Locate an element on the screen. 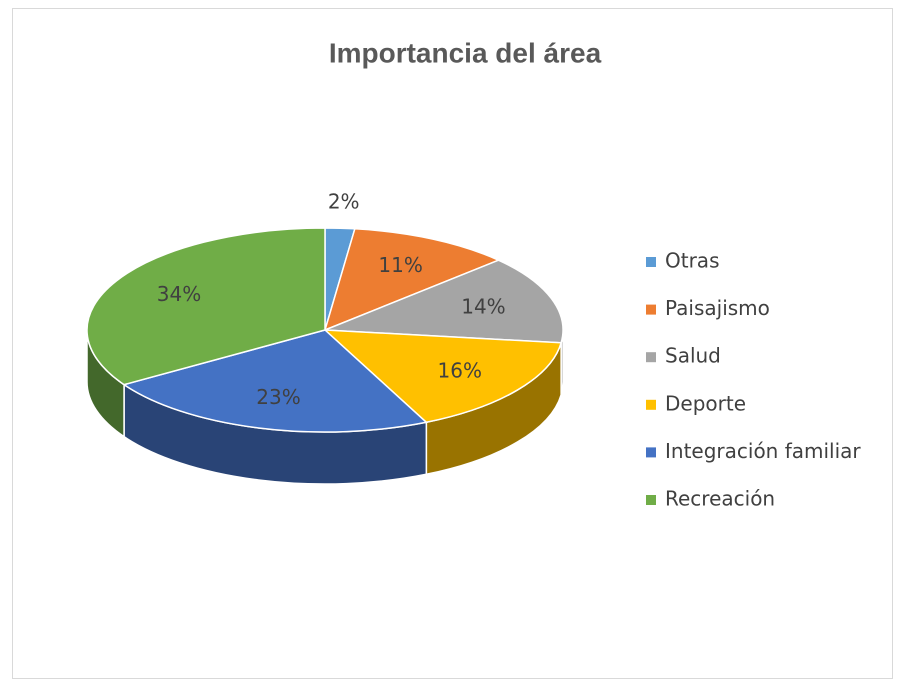 The height and width of the screenshot is (683, 900). legend-label: Recreación is located at coordinates (720, 499).